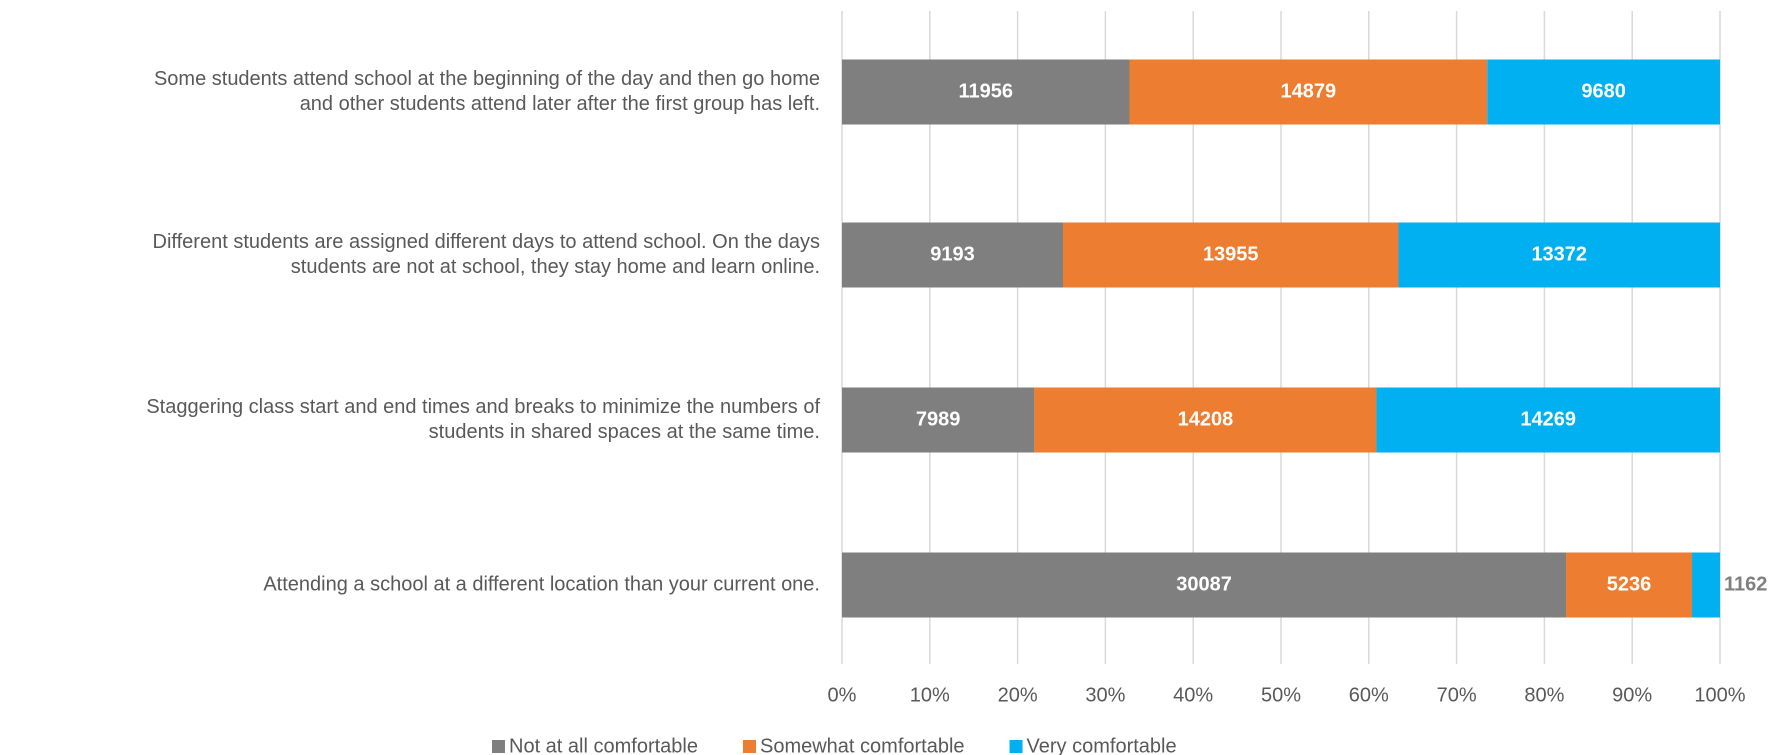  What do you see at coordinates (603, 745) in the screenshot?
I see `legend-label: Not at all comfortable` at bounding box center [603, 745].